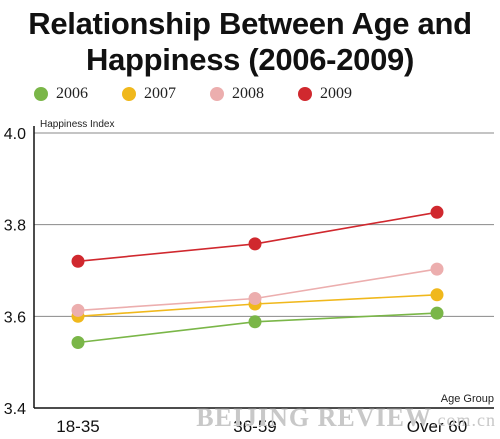 This screenshot has width=500, height=439. Describe the element at coordinates (248, 93) in the screenshot. I see `legend-label-2008: 2008` at that location.